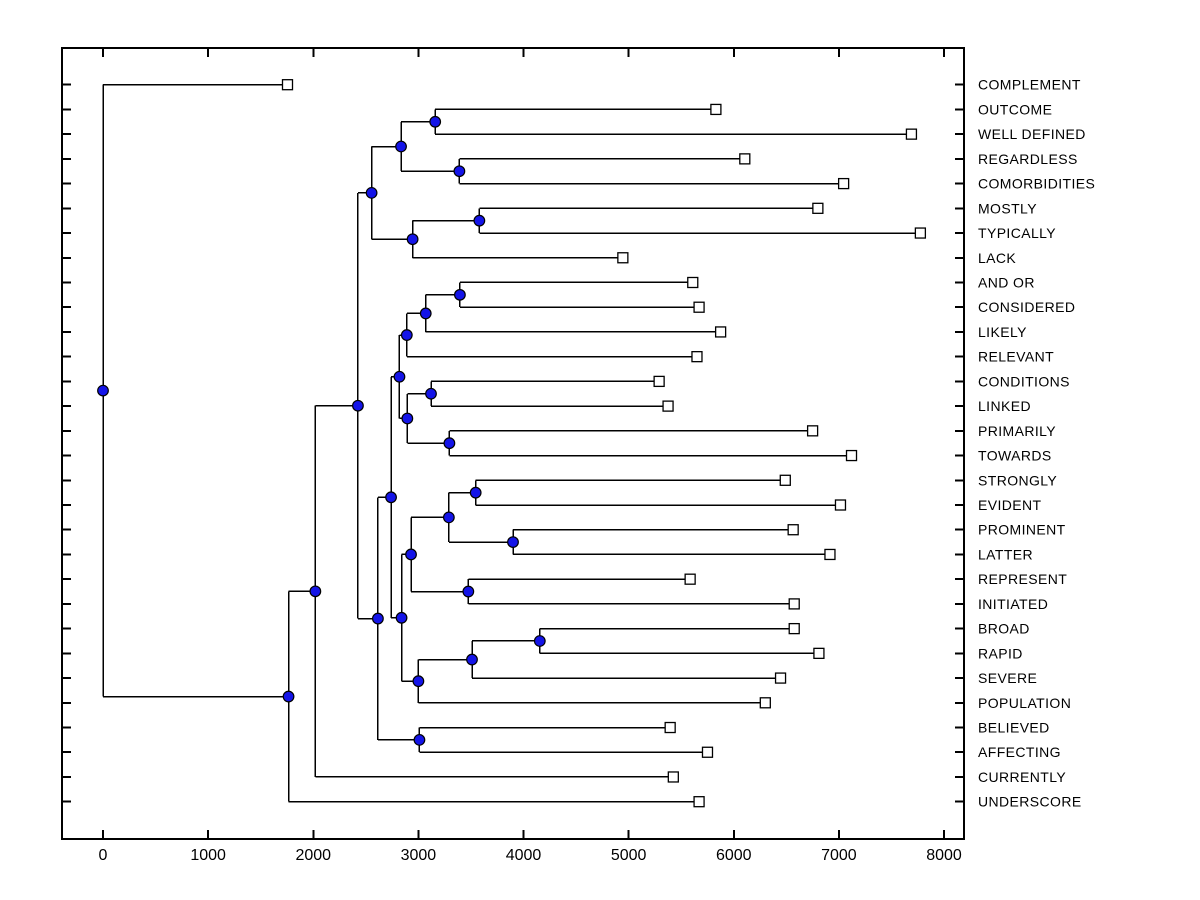 The image size is (1200, 900). What do you see at coordinates (313, 855) in the screenshot?
I see `x-tick-label: 2000` at bounding box center [313, 855].